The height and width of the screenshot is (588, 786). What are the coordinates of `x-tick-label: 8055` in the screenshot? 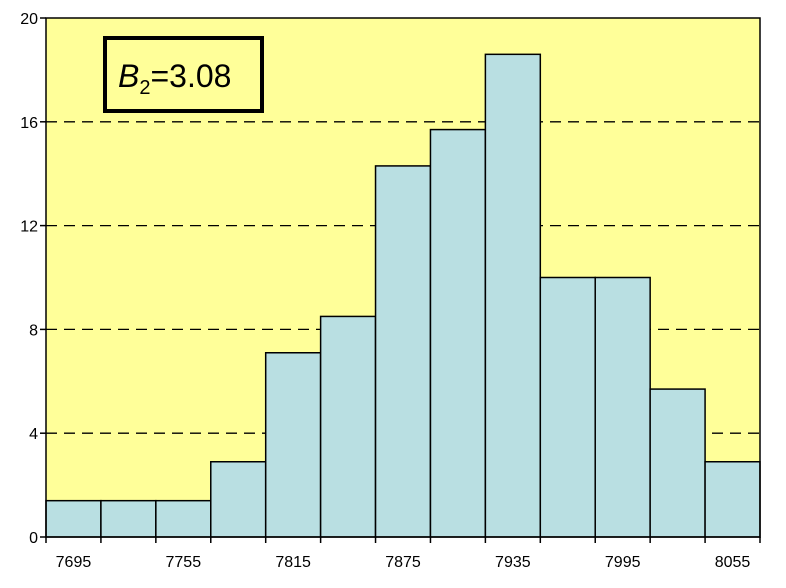 It's located at (733, 562).